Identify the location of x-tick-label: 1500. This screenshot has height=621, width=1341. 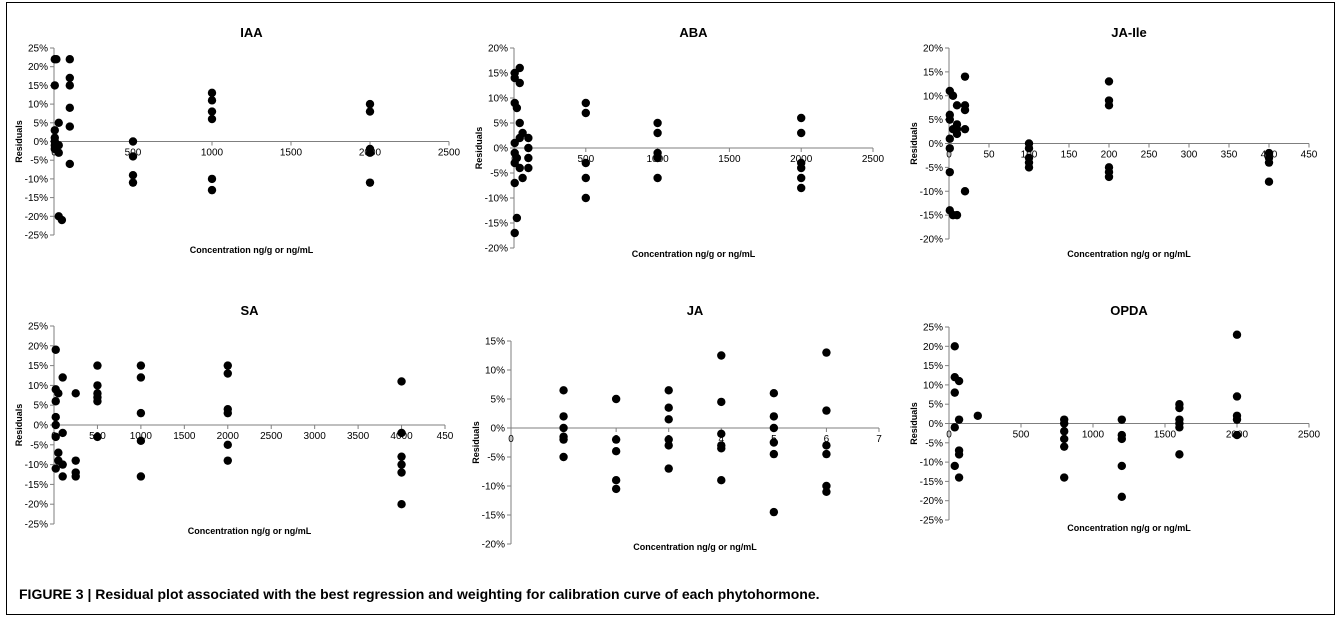
(291, 153).